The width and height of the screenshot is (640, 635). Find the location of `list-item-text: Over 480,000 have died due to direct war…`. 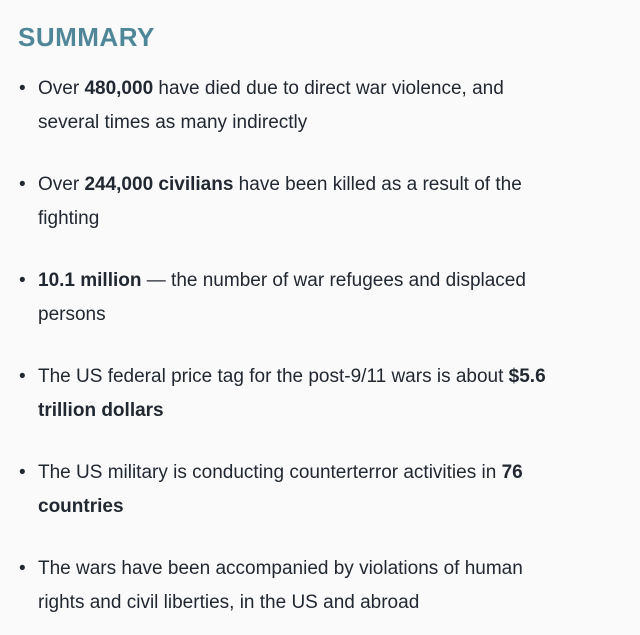

list-item-text: Over 480,000 have died due to direct war… is located at coordinates (271, 105).